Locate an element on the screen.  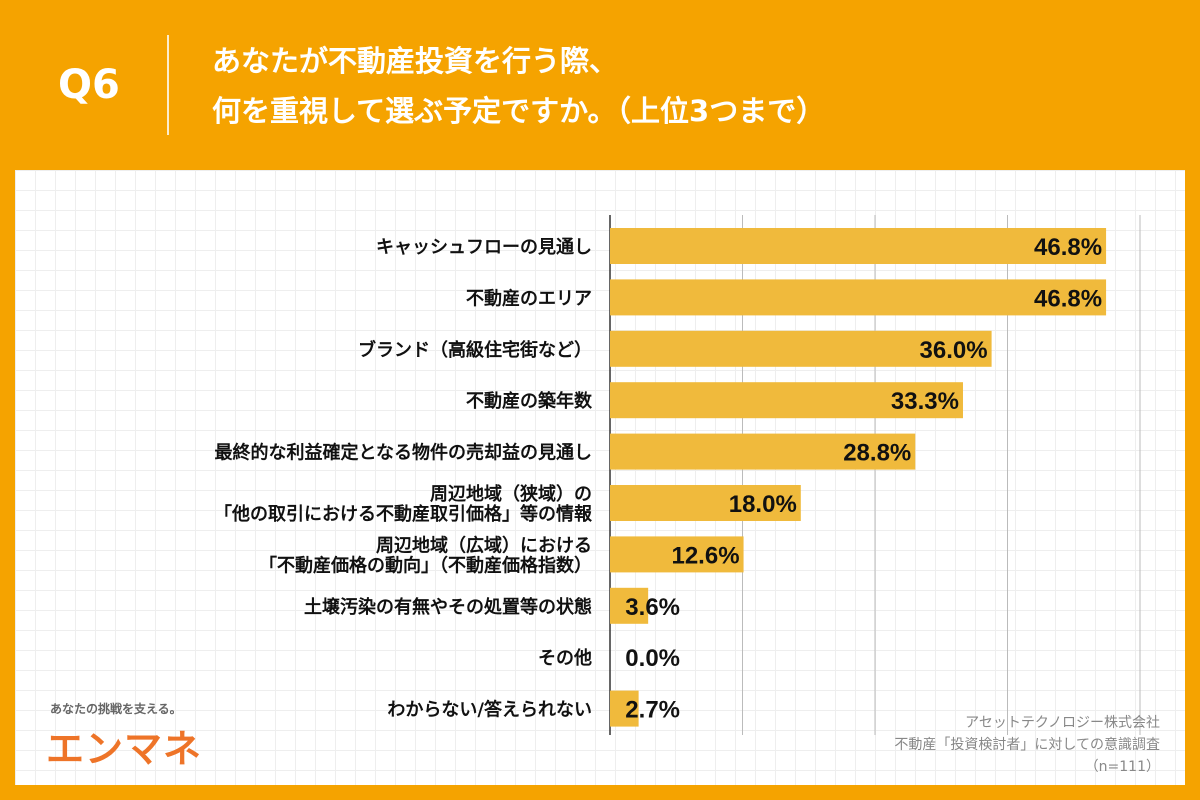
data-label: 3.6% is located at coordinates (652, 607).